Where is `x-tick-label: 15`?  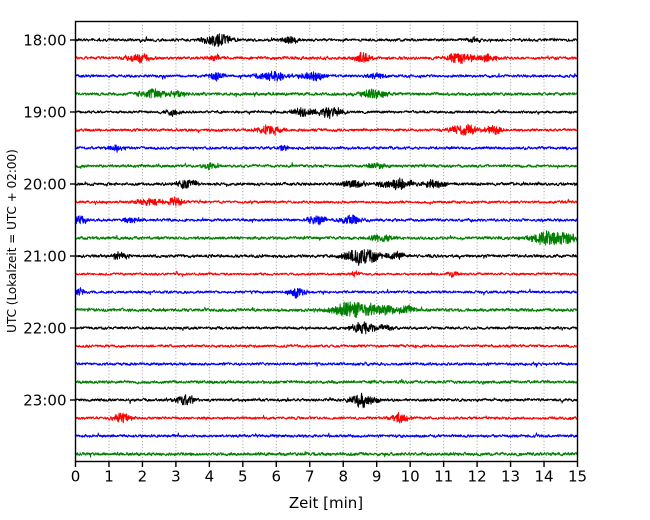 x-tick-label: 15 is located at coordinates (577, 477).